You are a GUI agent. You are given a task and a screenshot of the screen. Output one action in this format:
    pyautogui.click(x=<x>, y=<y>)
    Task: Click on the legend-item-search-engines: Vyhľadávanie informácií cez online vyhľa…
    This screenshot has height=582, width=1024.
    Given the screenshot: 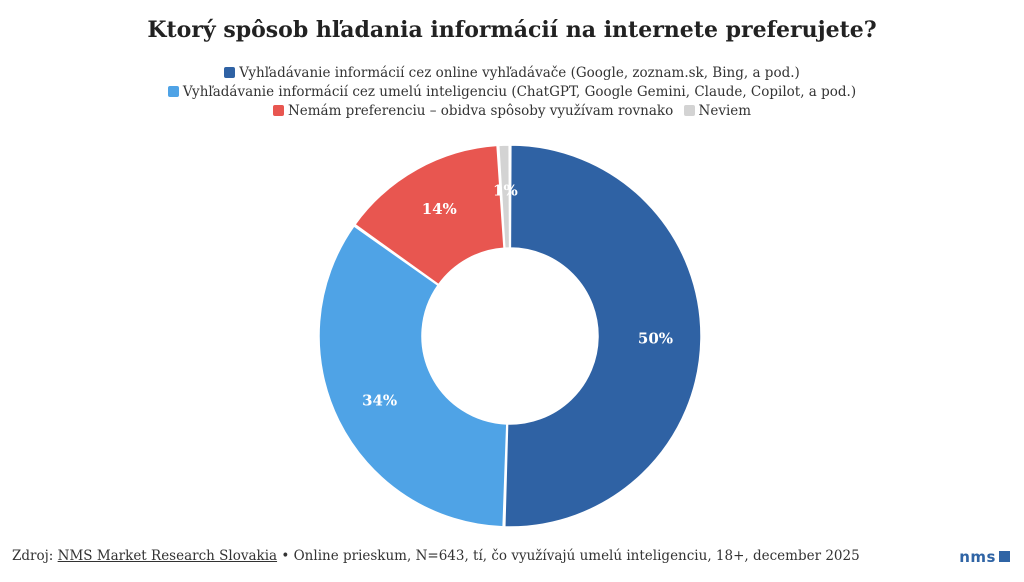 What is the action you would take?
    pyautogui.click(x=512, y=73)
    